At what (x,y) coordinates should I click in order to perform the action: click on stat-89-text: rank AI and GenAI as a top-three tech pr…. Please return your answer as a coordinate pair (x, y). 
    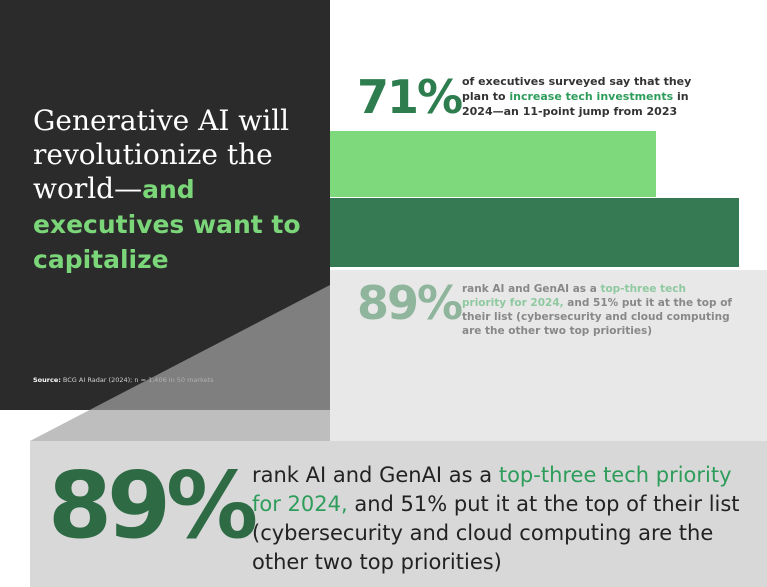
    Looking at the image, I should click on (597, 310).